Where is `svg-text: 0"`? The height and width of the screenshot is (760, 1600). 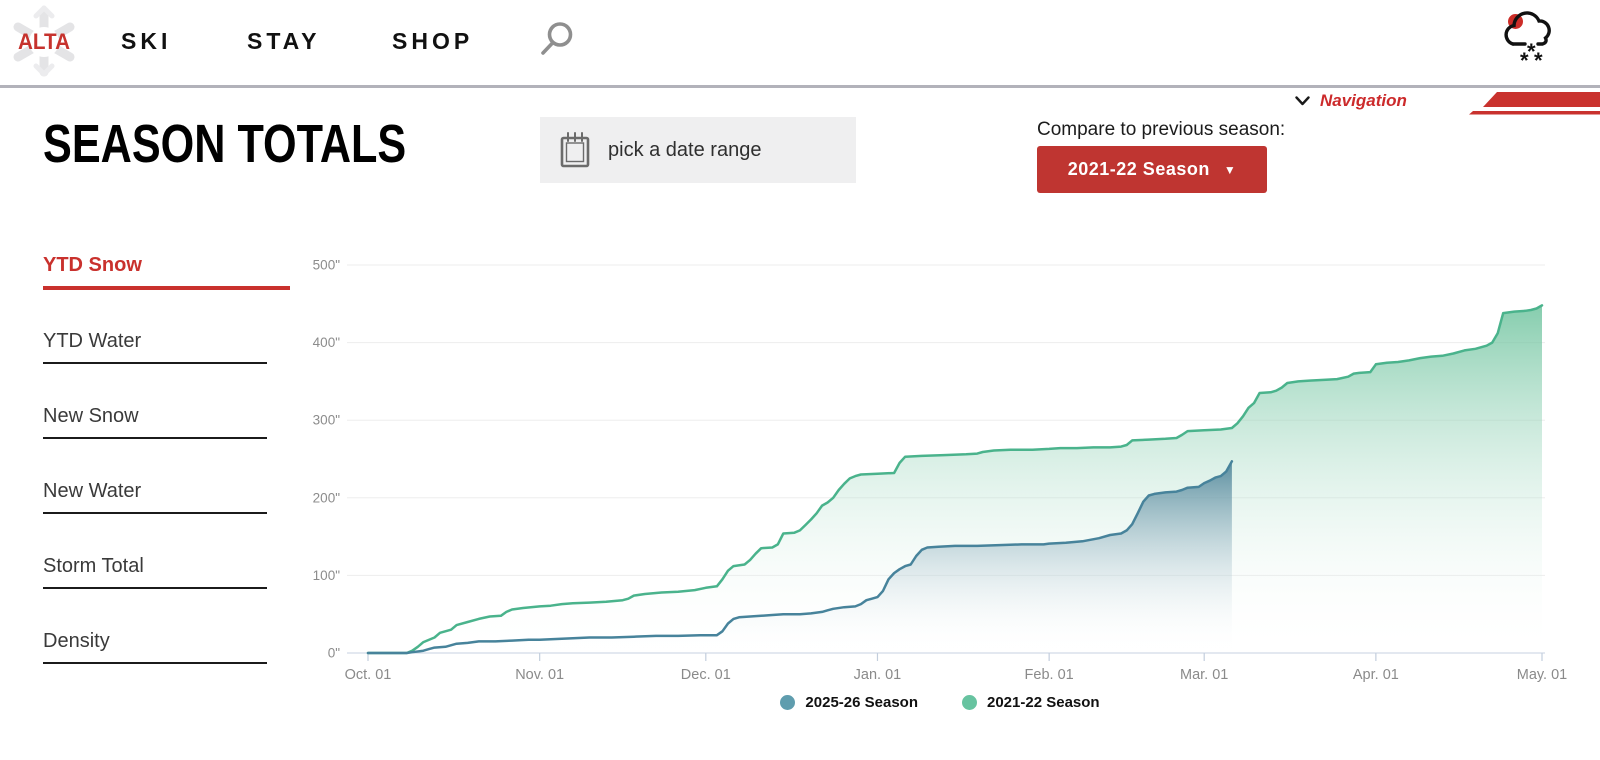 svg-text: 0" is located at coordinates (334, 653).